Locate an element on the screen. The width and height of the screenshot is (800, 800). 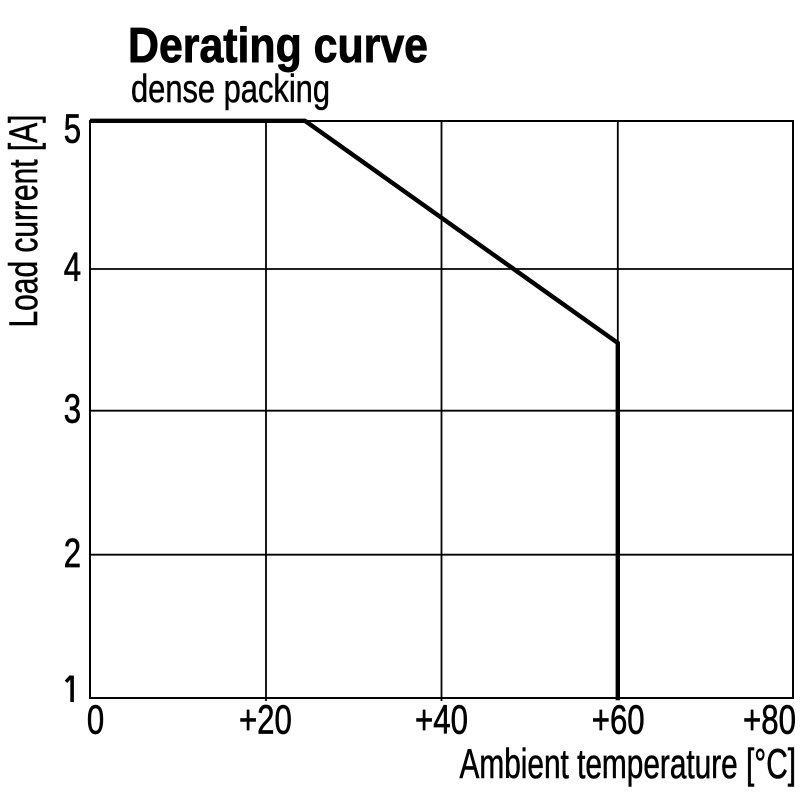
svg-text: 0 is located at coordinates (95, 720).